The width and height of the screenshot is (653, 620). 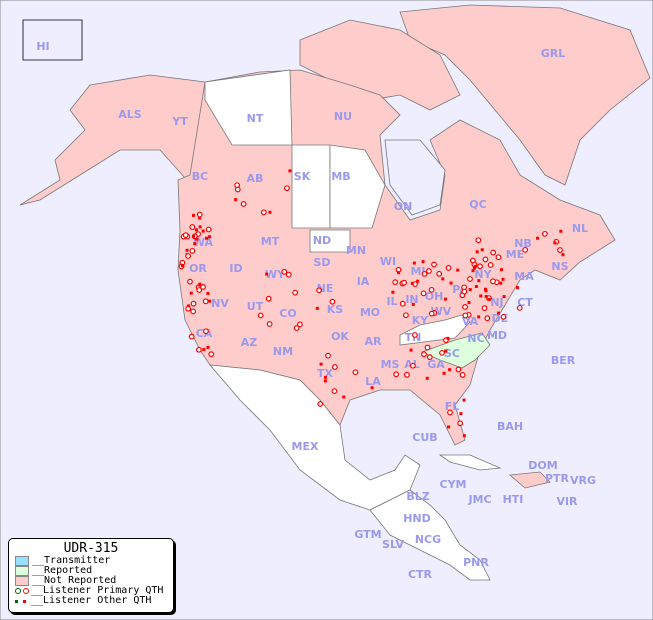 I want to click on label-pnr: PNR, so click(x=476, y=562).